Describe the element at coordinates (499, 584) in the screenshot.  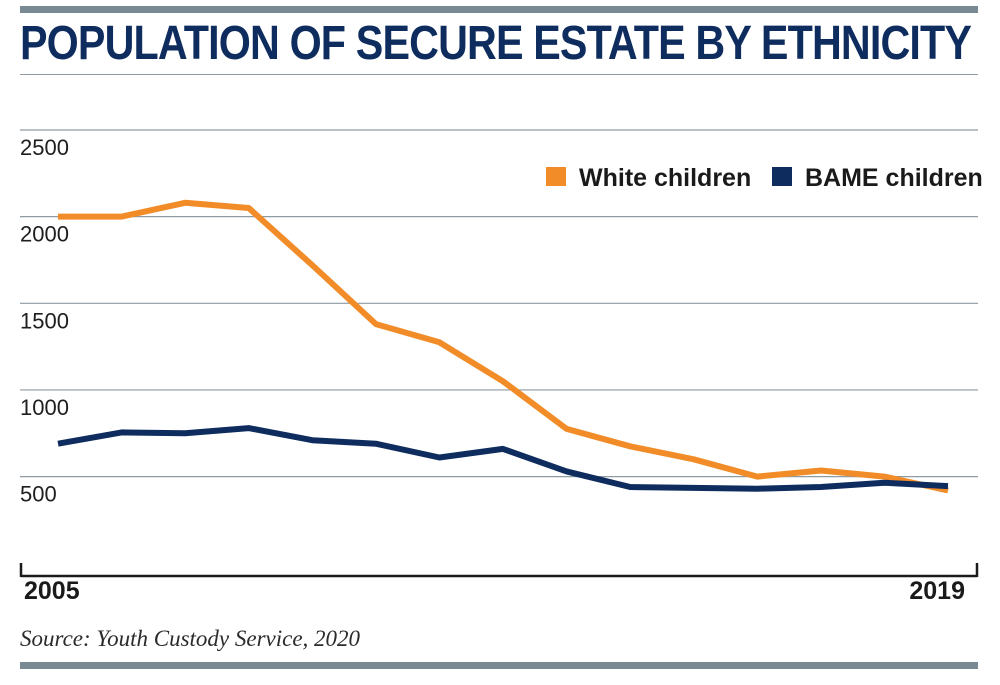
I see `x-axis: 2005 2019` at that location.